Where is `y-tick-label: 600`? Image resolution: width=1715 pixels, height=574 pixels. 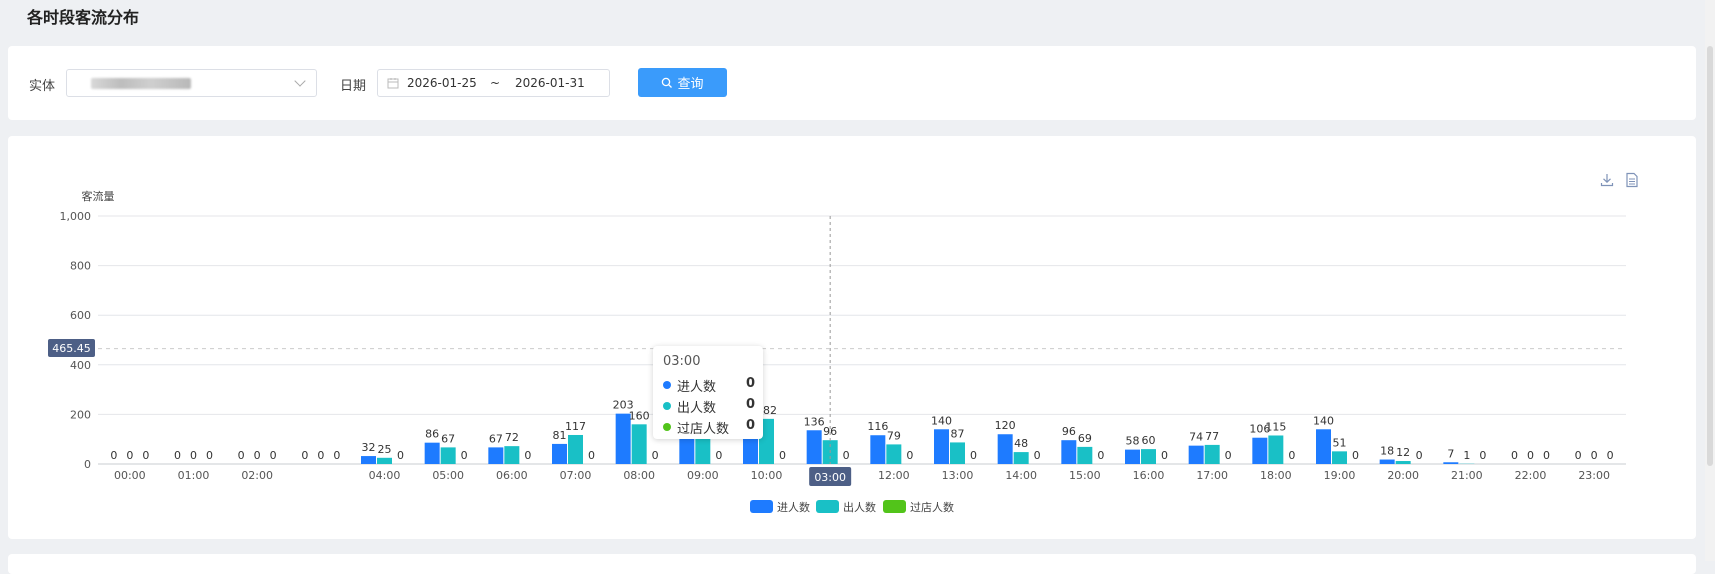
y-tick-label: 600 is located at coordinates (80, 315).